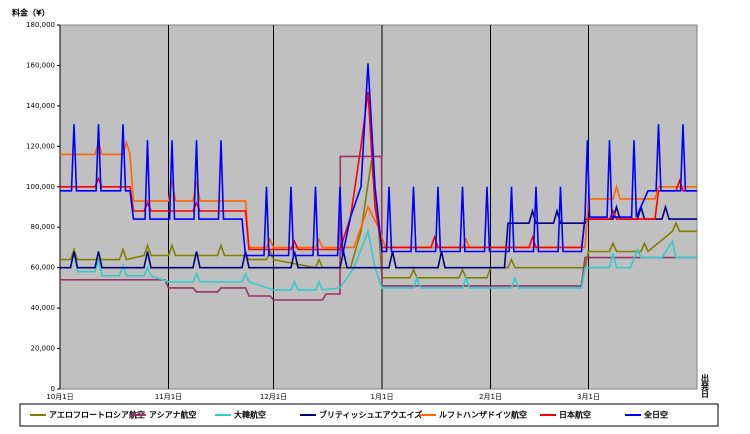  What do you see at coordinates (43, 227) in the screenshot?
I see `y-tick-label: 80,000` at bounding box center [43, 227].